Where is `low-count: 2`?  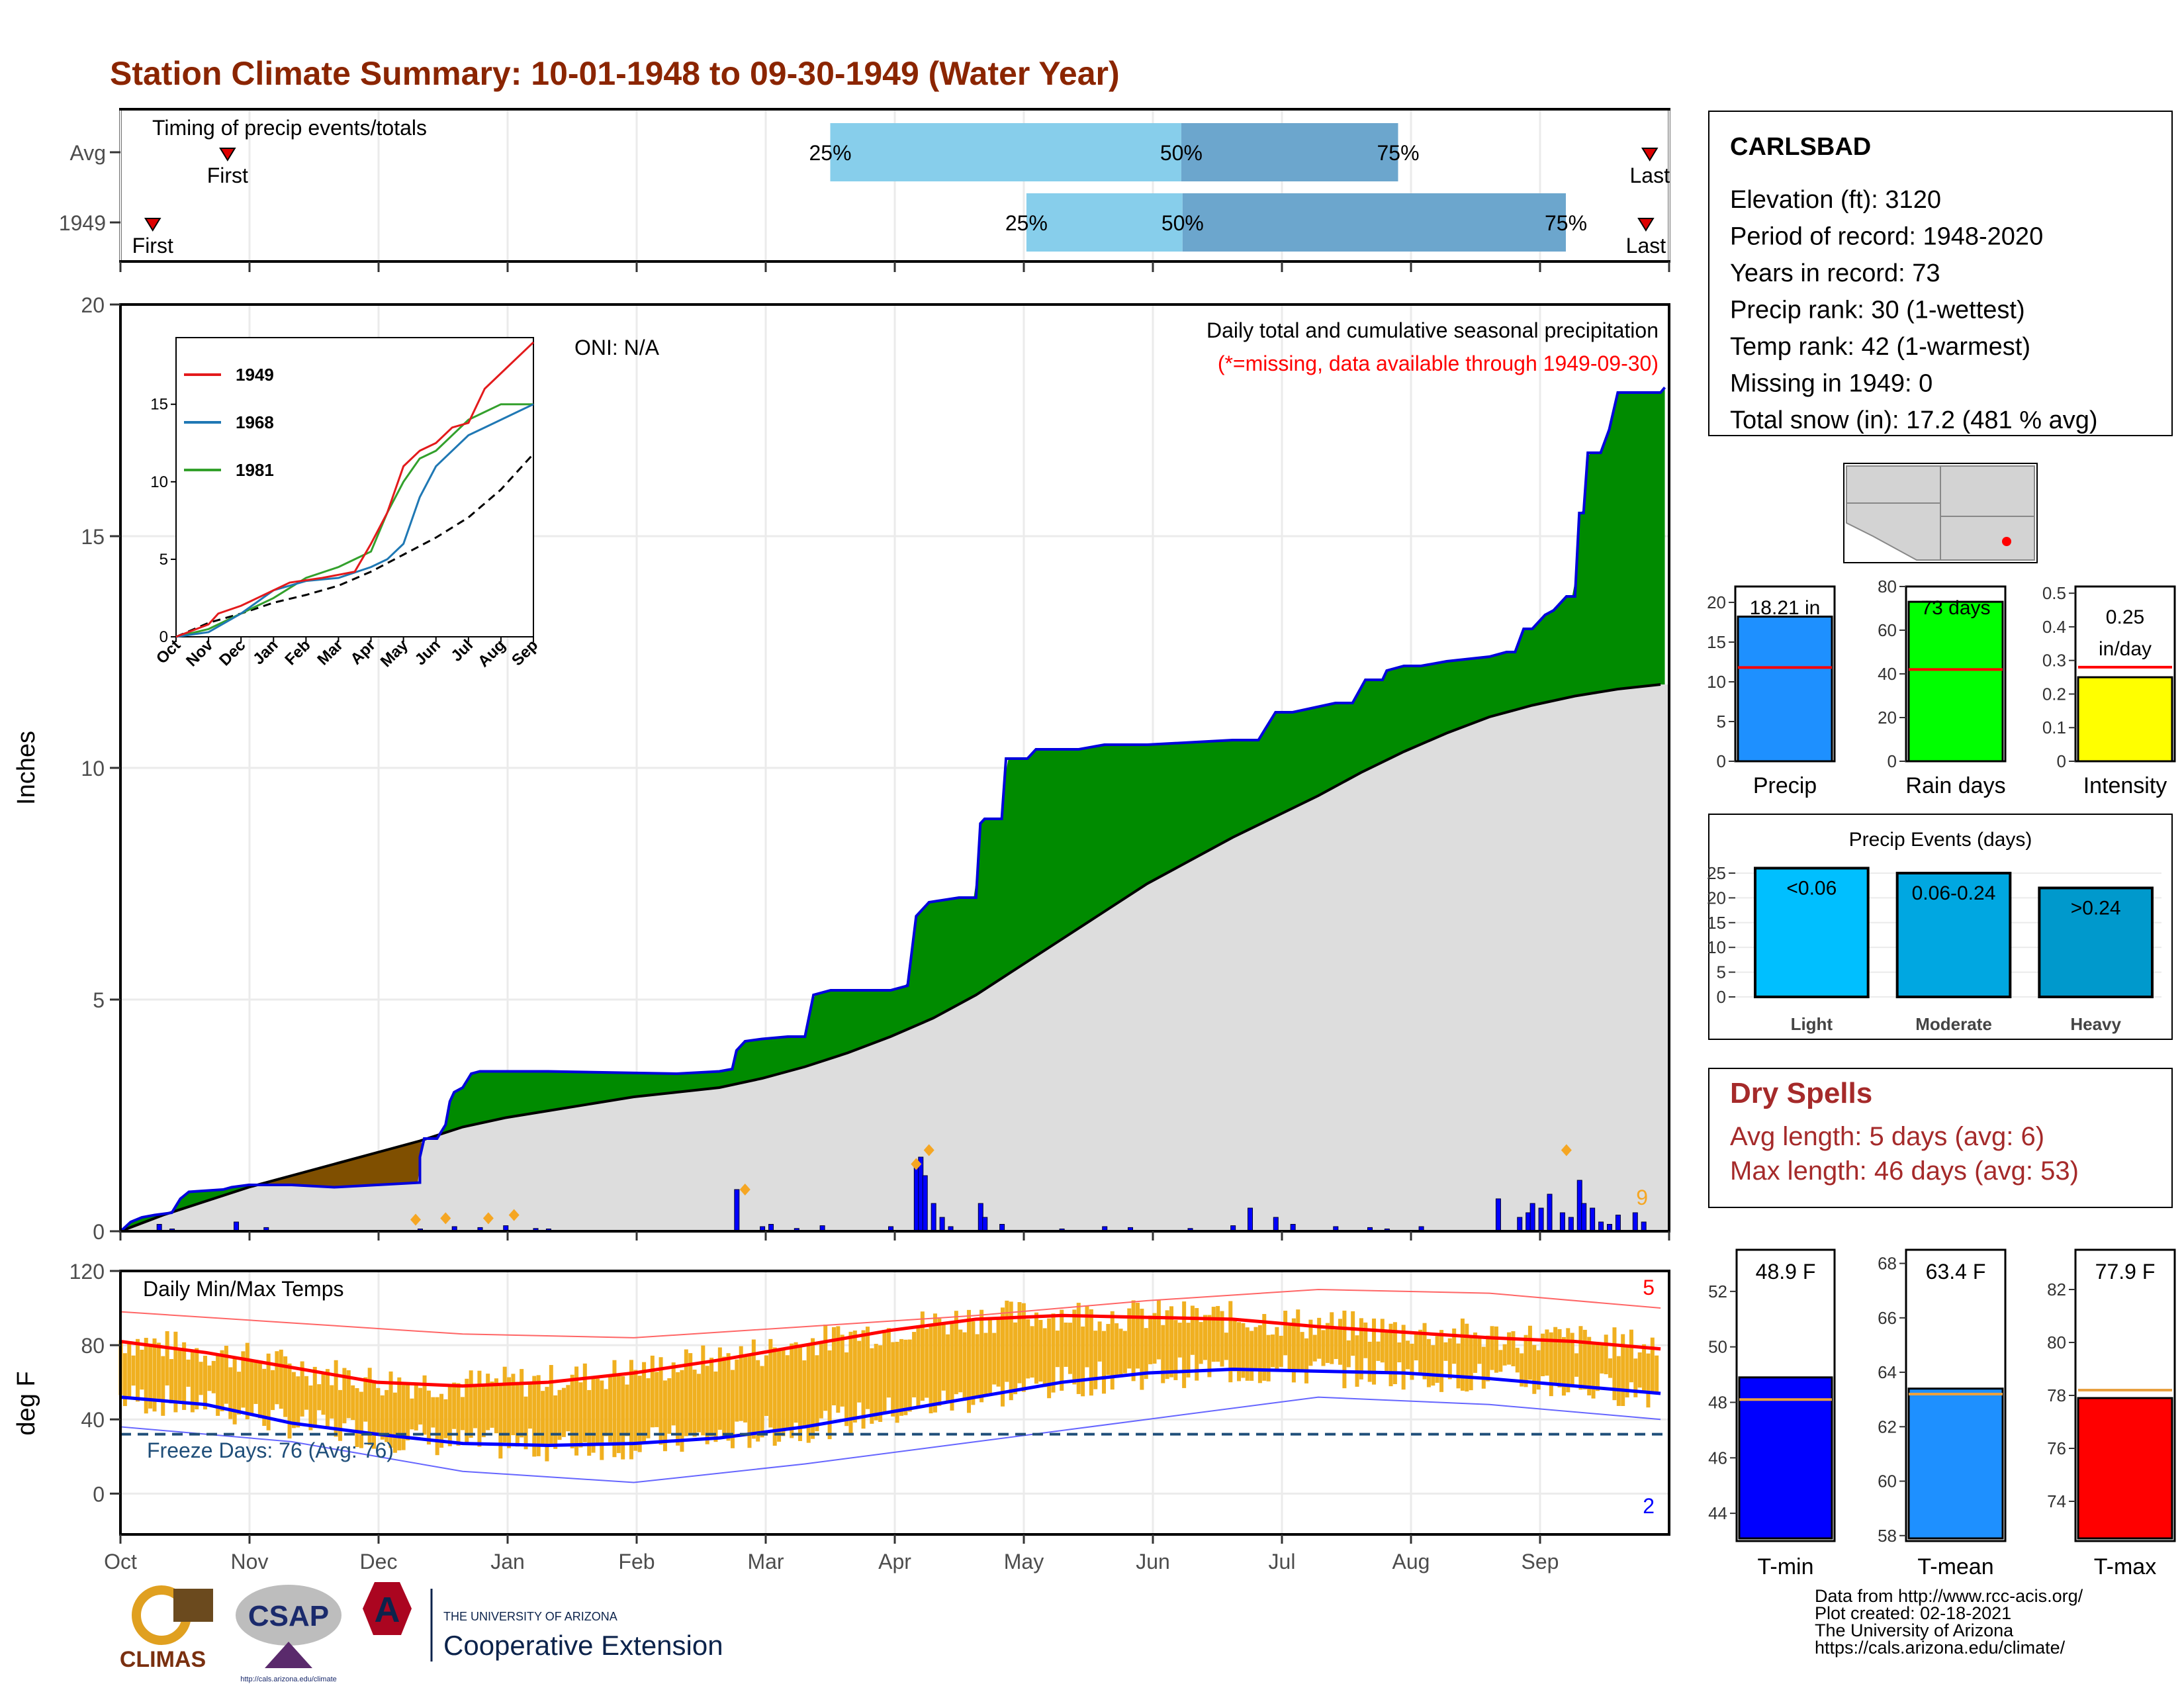 low-count: 2 is located at coordinates (1649, 1506).